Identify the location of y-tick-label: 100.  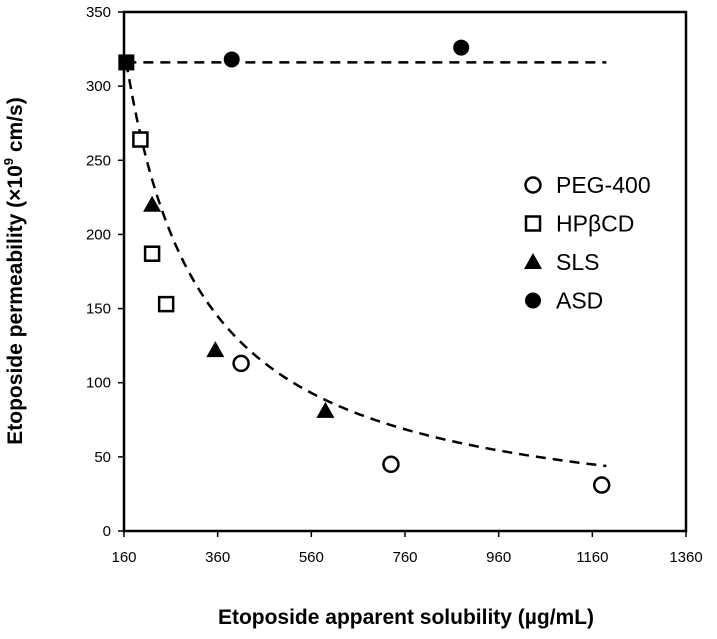
(98, 383).